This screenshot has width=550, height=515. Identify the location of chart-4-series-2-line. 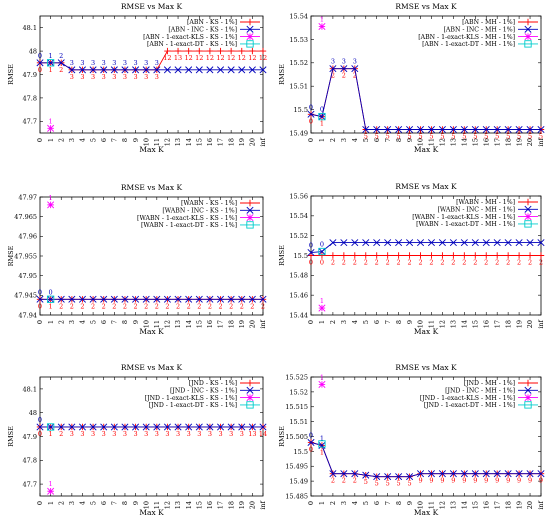
(425, 247).